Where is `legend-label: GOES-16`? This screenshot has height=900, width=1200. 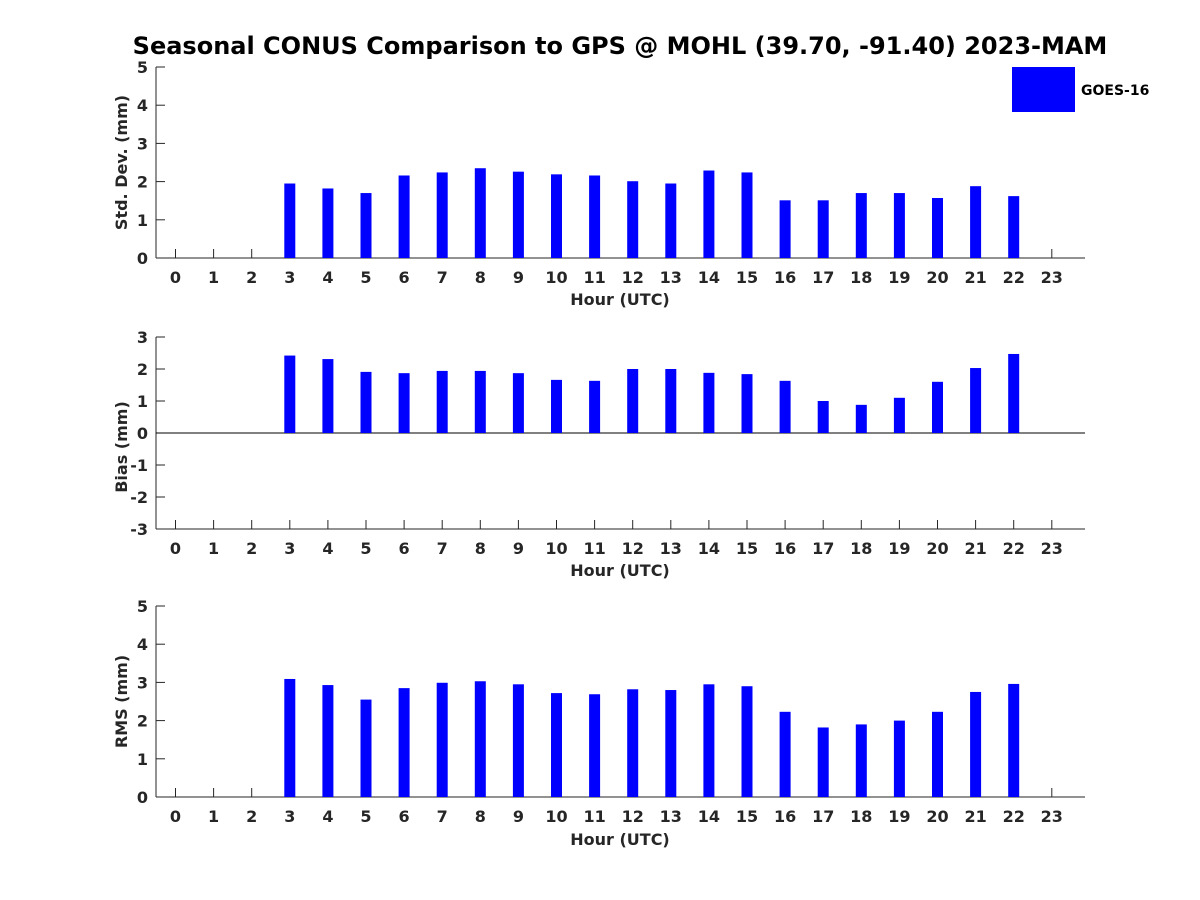 legend-label: GOES-16 is located at coordinates (1115, 91).